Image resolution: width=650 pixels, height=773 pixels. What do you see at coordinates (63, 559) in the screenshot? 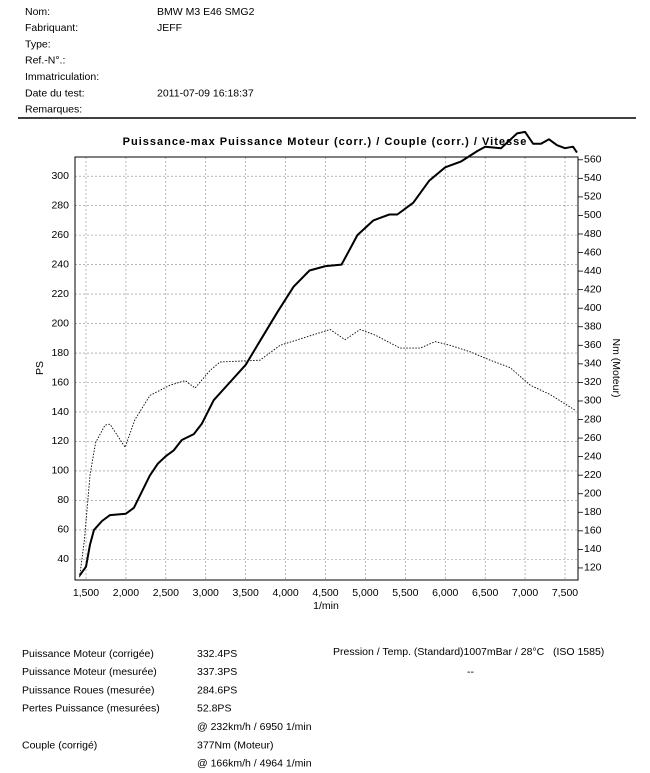
I see `y-tick-label: 40` at bounding box center [63, 559].